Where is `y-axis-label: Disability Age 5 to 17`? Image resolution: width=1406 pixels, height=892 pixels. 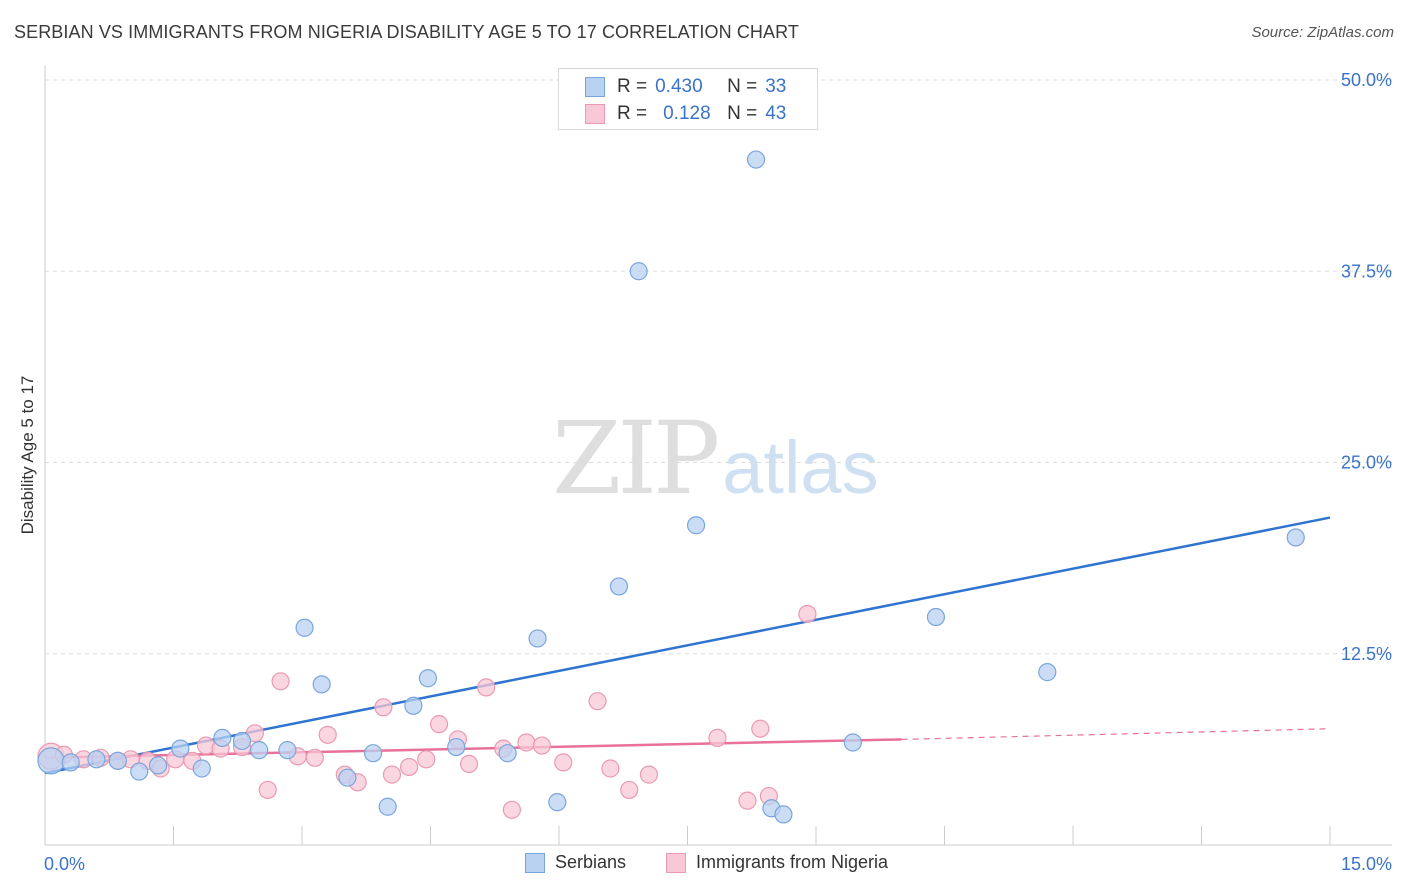
y-axis-label: Disability Age 5 to 17 is located at coordinates (27, 455).